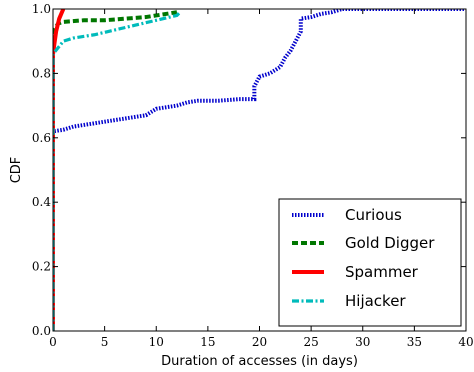  I want to click on x-tick-label: 30, so click(362, 342).